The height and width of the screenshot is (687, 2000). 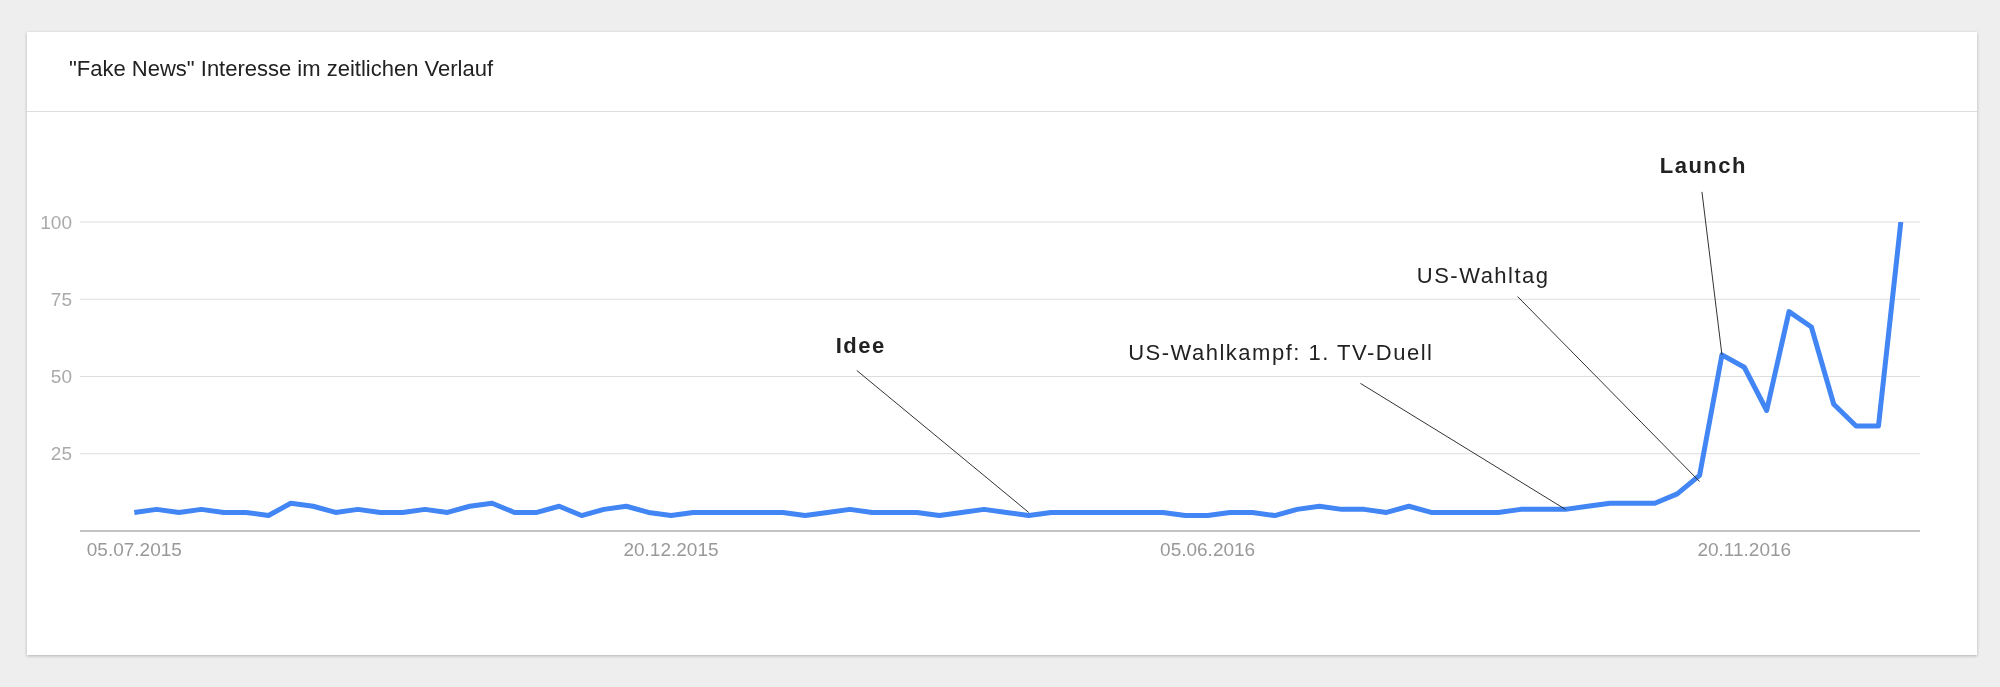 I want to click on x-tick-label: 05.07.2015, so click(x=134, y=550).